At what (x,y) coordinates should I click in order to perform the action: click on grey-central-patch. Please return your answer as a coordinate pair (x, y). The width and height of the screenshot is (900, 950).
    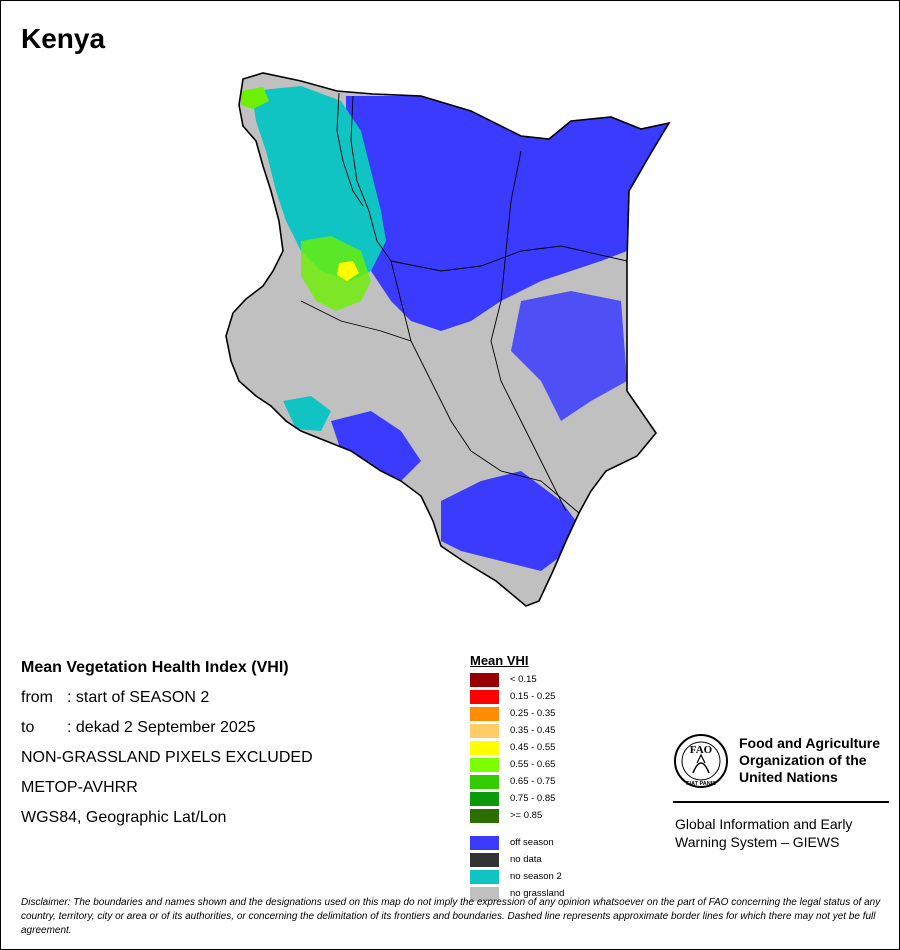
    Looking at the image, I should click on (436, 376).